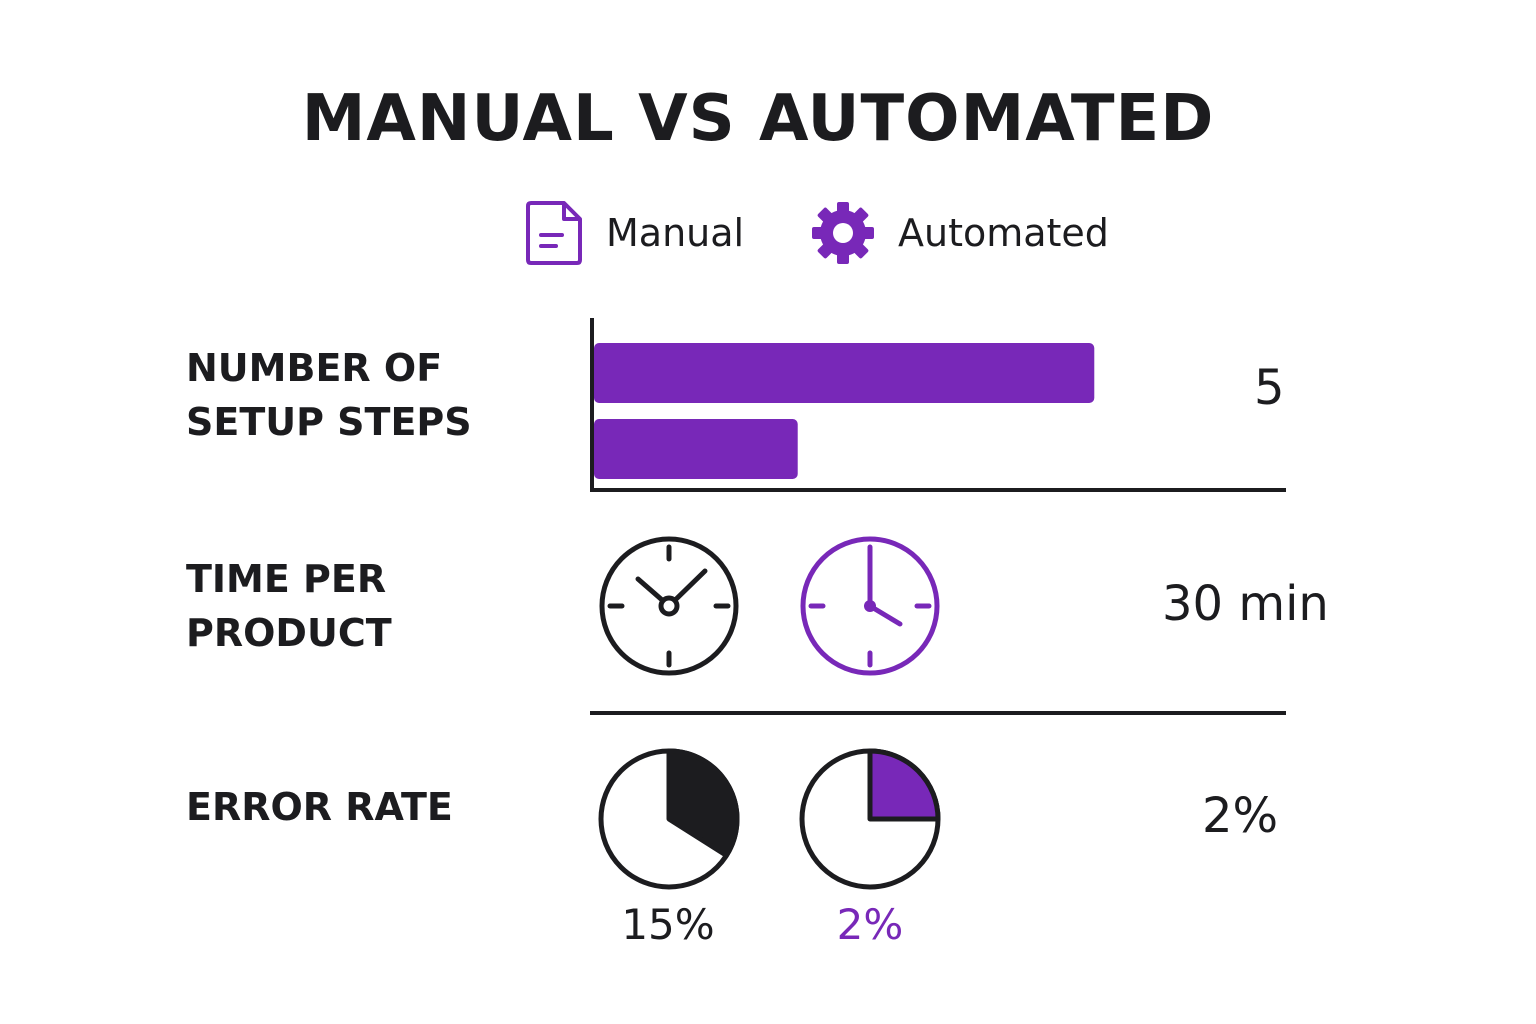  Describe the element at coordinates (844, 373) in the screenshot. I see `bar-manual` at that location.